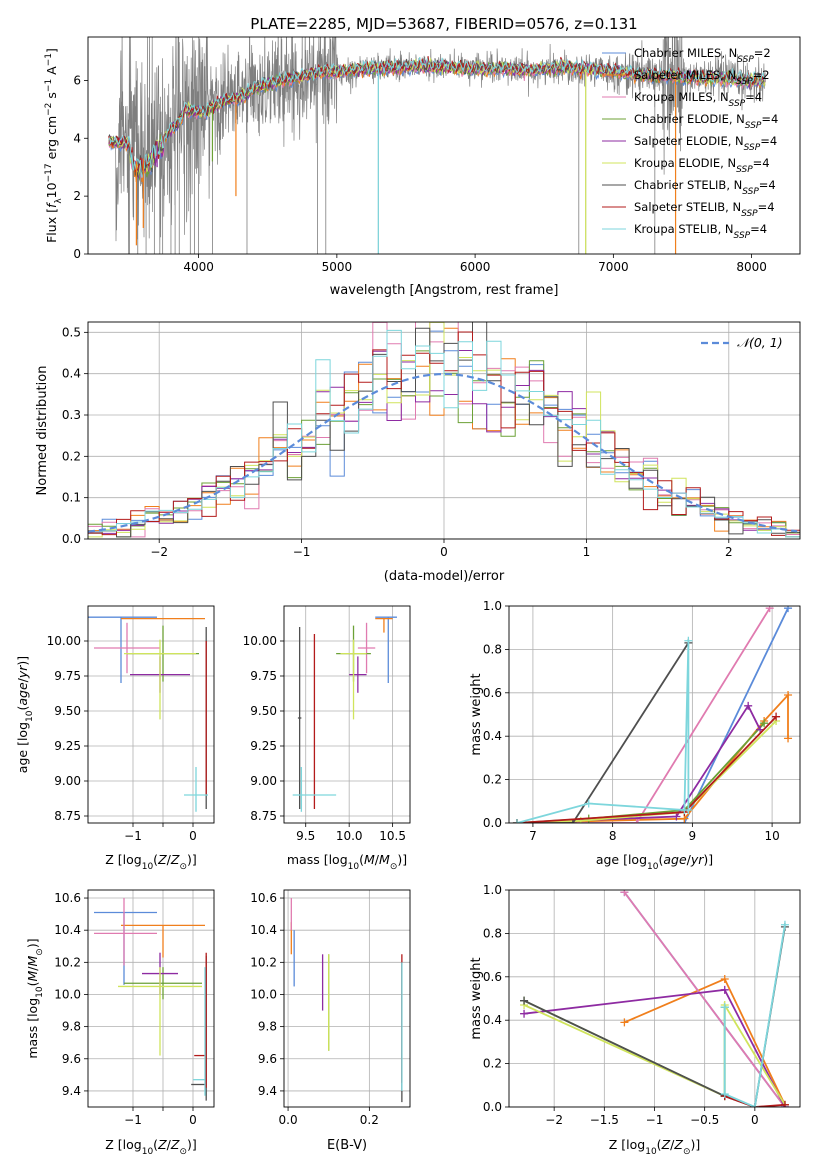  Describe the element at coordinates (702, 165) in the screenshot. I see `legend-entry: Kroupa ELODIE, NSSP=4` at that location.